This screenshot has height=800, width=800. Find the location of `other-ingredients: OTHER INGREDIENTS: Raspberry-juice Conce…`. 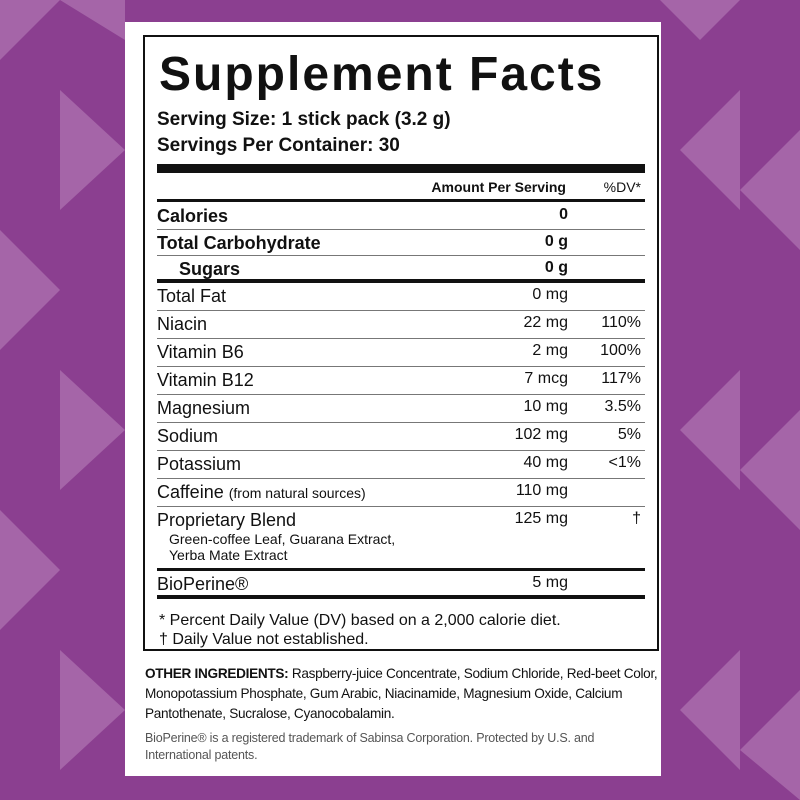

other-ingredients: OTHER INGREDIENTS: Raspberry-juice Conce… is located at coordinates (402, 694).